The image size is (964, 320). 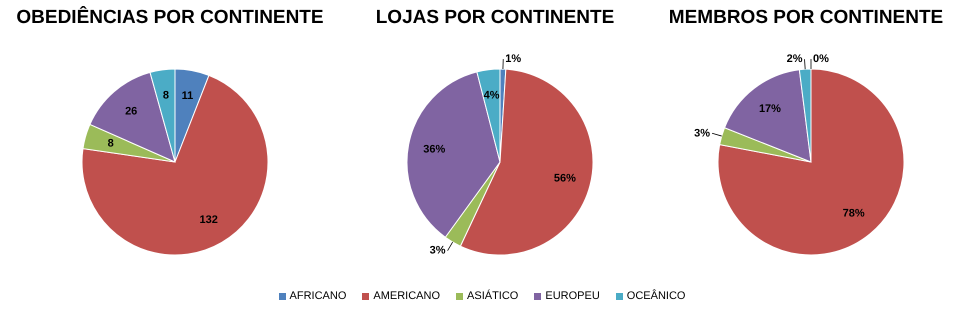 What do you see at coordinates (318, 296) in the screenshot?
I see `legend-label: AFRICANO` at bounding box center [318, 296].